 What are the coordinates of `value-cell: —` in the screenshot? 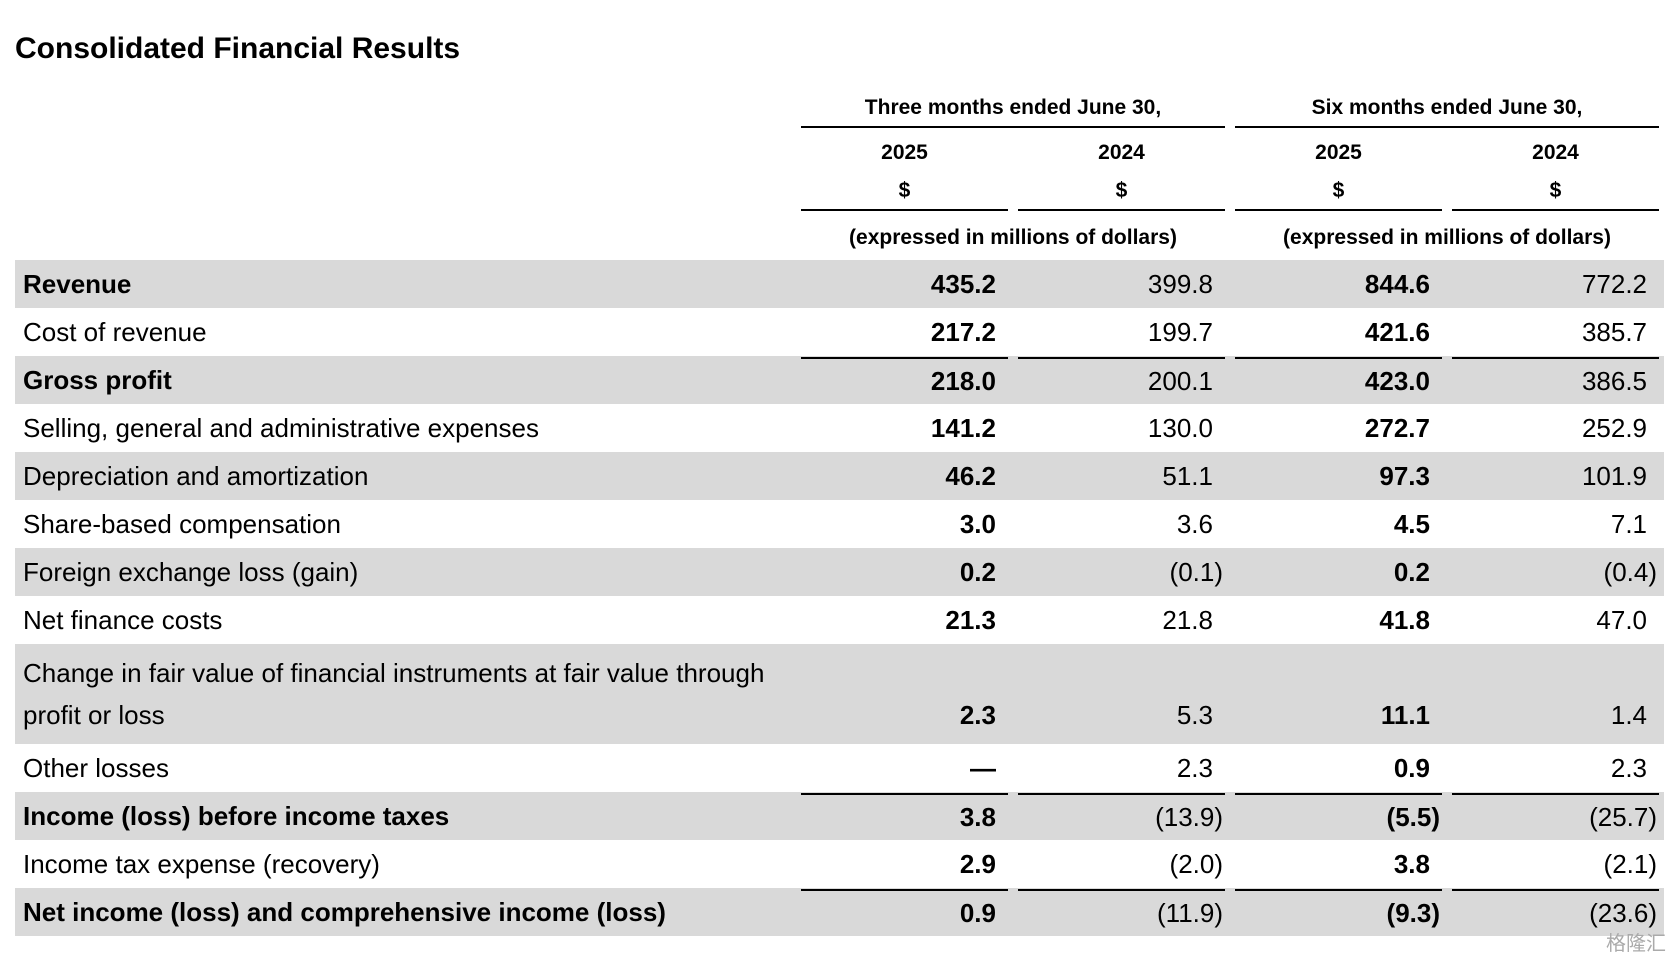 It's located at (904, 768).